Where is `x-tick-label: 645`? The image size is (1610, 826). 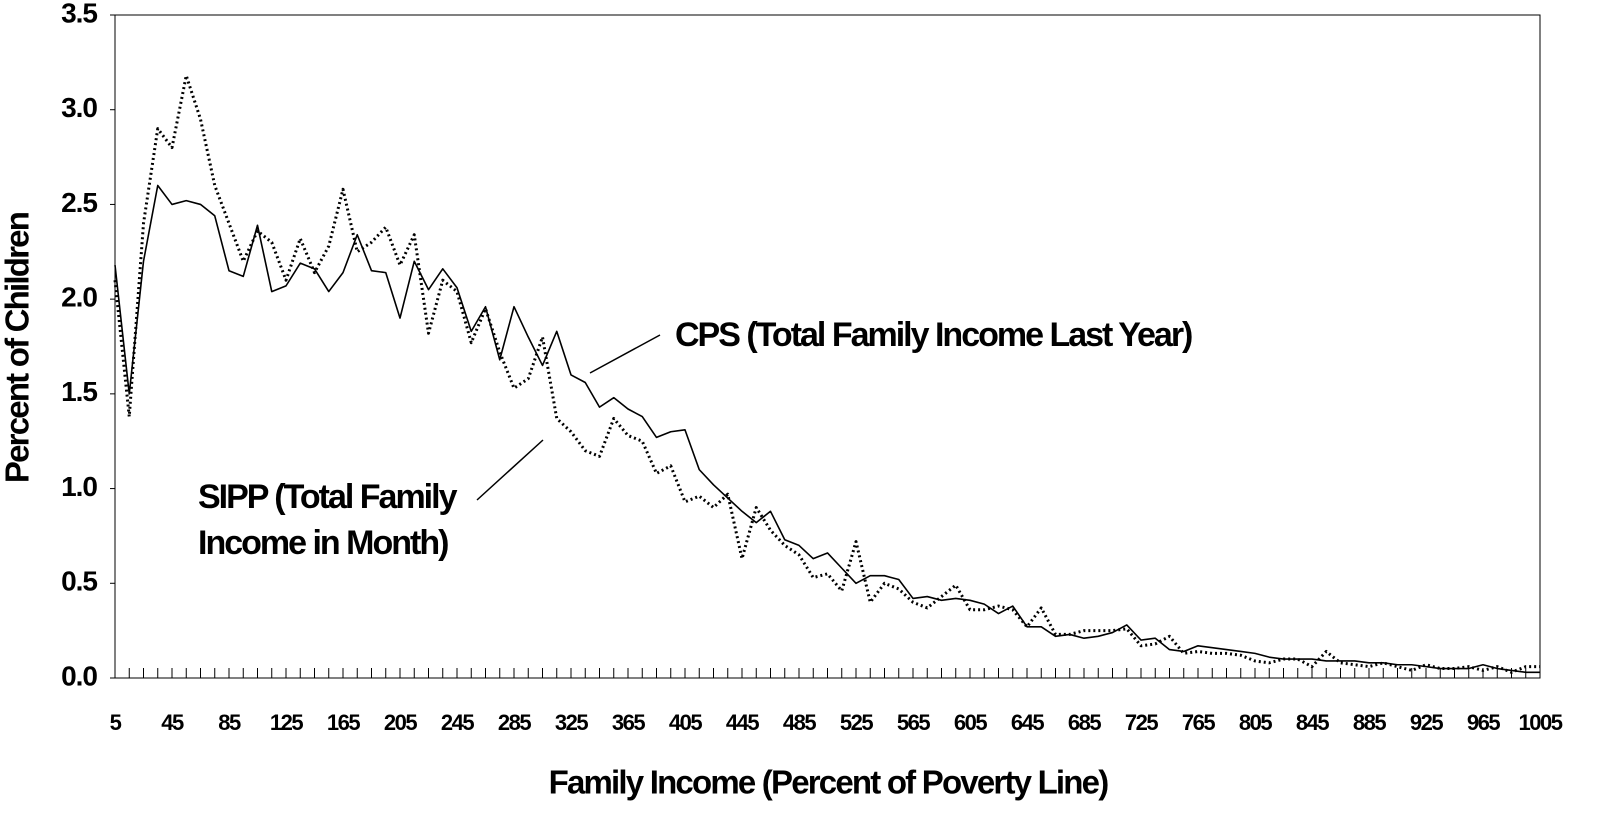
x-tick-label: 645 is located at coordinates (1027, 722).